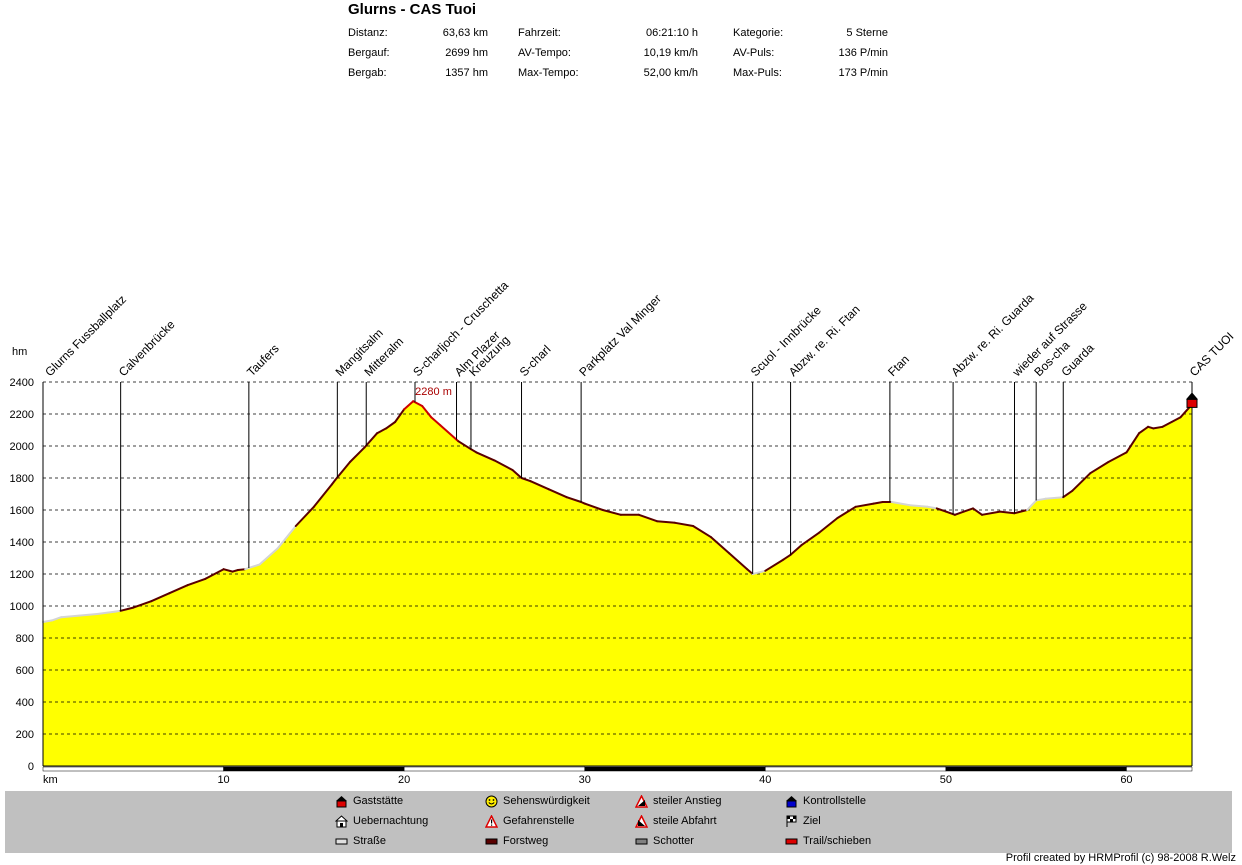 This screenshot has width=1242, height=865. What do you see at coordinates (676, 821) in the screenshot?
I see `legend-item: steile Abfahrt` at bounding box center [676, 821].